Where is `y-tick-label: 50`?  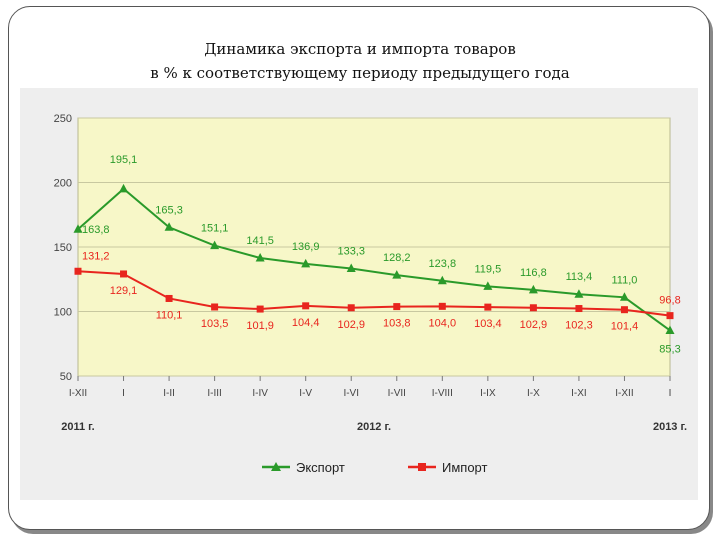
y-tick-label: 50 is located at coordinates (66, 377).